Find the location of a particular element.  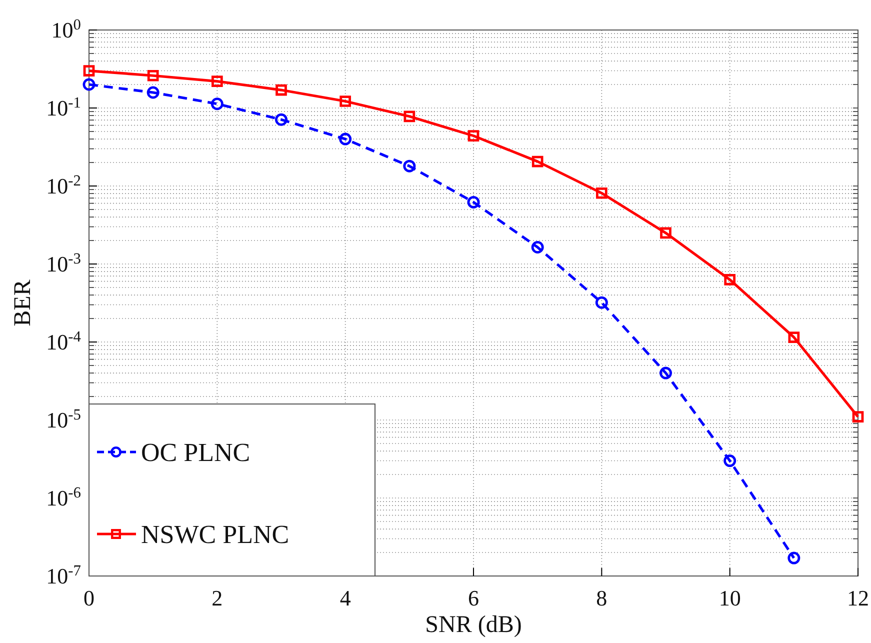

x-axis-title: SNR (dB) is located at coordinates (473, 625).